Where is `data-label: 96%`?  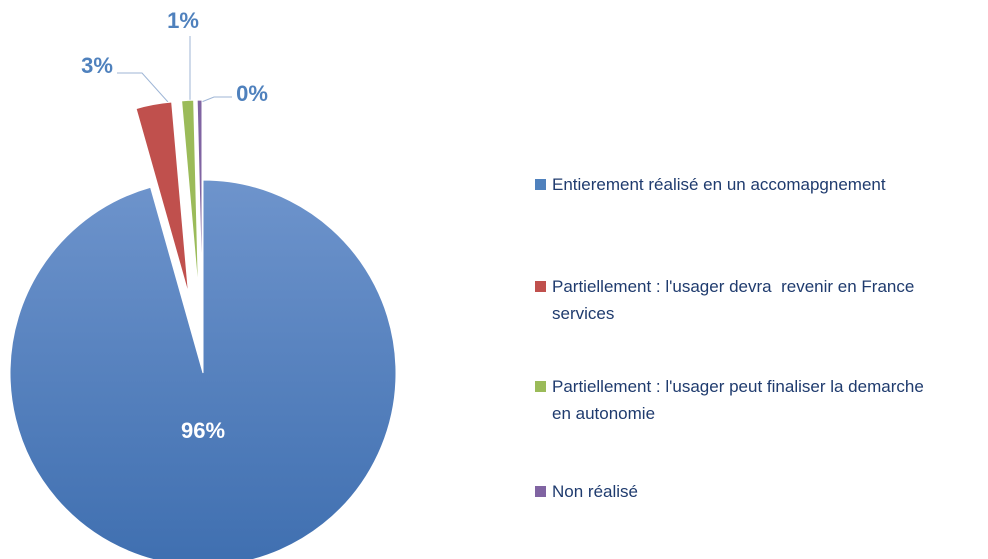
data-label: 96% is located at coordinates (203, 430).